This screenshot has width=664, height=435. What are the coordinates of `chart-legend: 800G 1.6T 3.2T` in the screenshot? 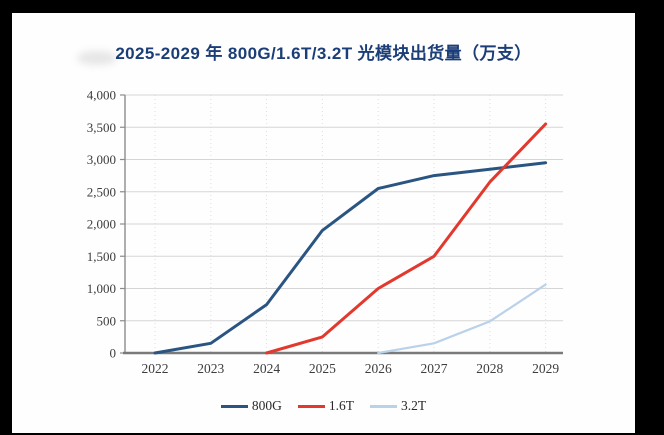 It's located at (323, 406).